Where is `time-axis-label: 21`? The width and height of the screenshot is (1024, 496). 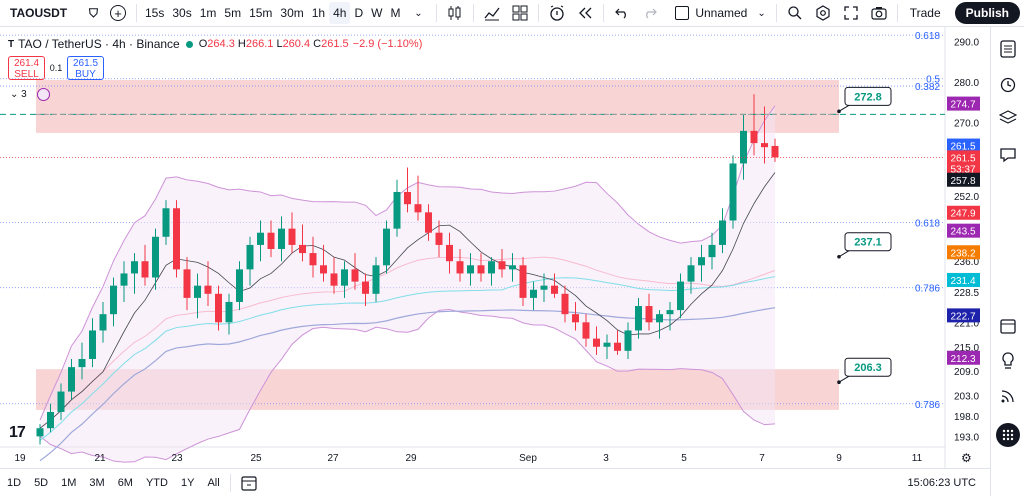 time-axis-label: 21 is located at coordinates (100, 458).